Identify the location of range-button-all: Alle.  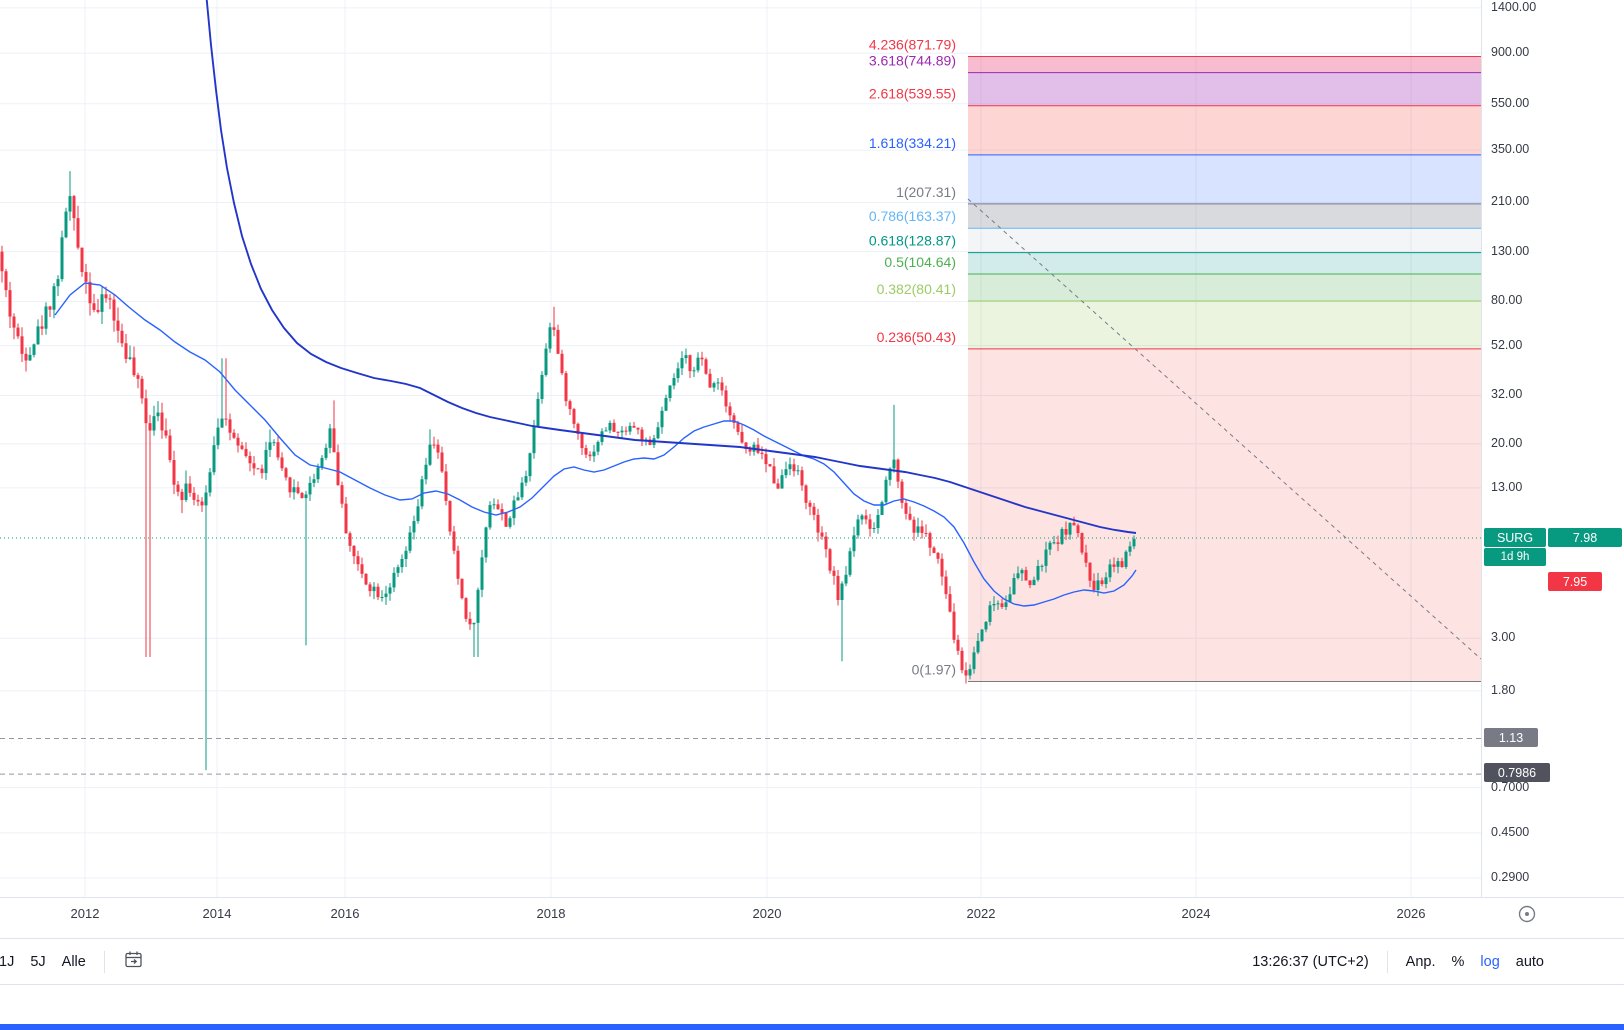
(73, 961).